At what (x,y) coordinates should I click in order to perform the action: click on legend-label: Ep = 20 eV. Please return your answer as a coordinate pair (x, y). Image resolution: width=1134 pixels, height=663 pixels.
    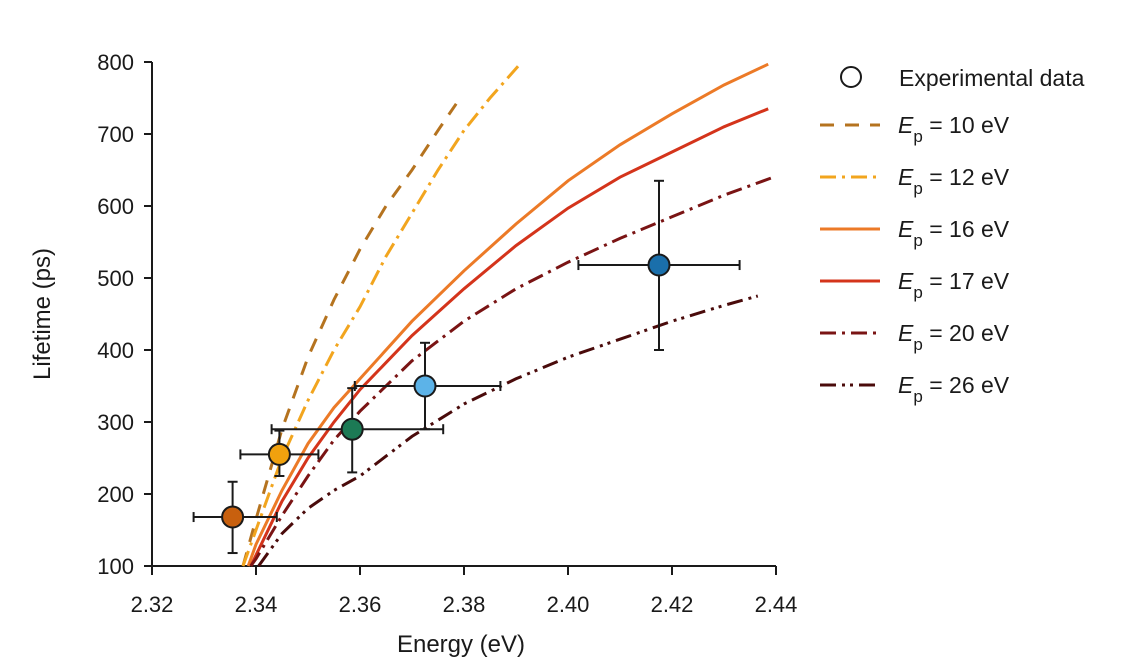
    Looking at the image, I should click on (954, 337).